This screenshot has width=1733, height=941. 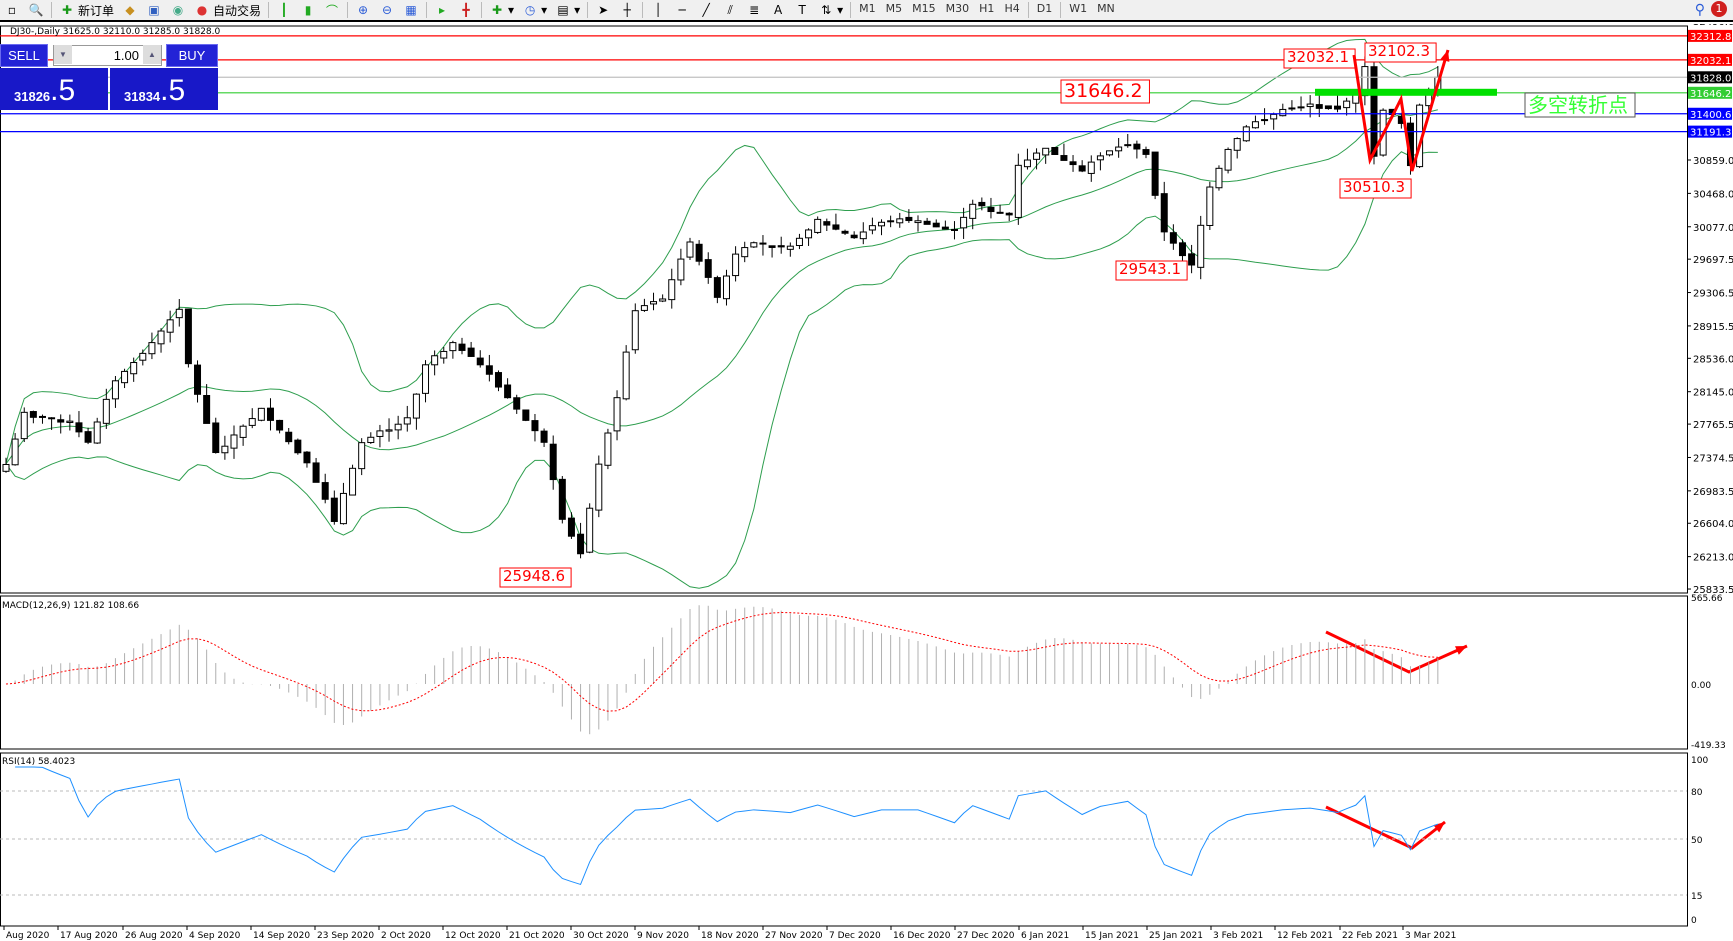 I want to click on tile-windows-button: ▦, so click(x=411, y=10).